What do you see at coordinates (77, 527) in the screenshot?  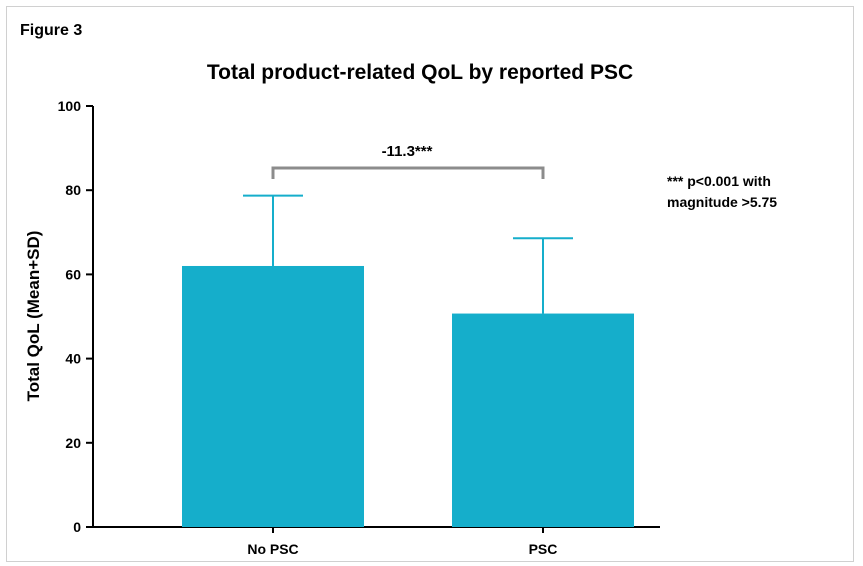 I see `y-tick-label: 0` at bounding box center [77, 527].